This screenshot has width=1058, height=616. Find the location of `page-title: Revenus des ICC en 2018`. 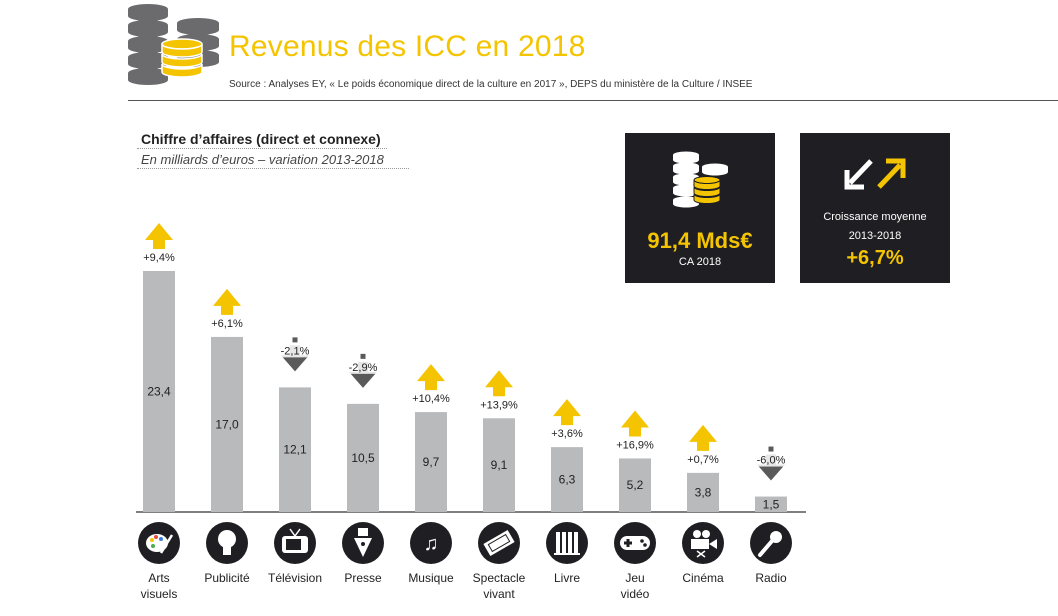

page-title: Revenus des ICC en 2018 is located at coordinates (407, 46).